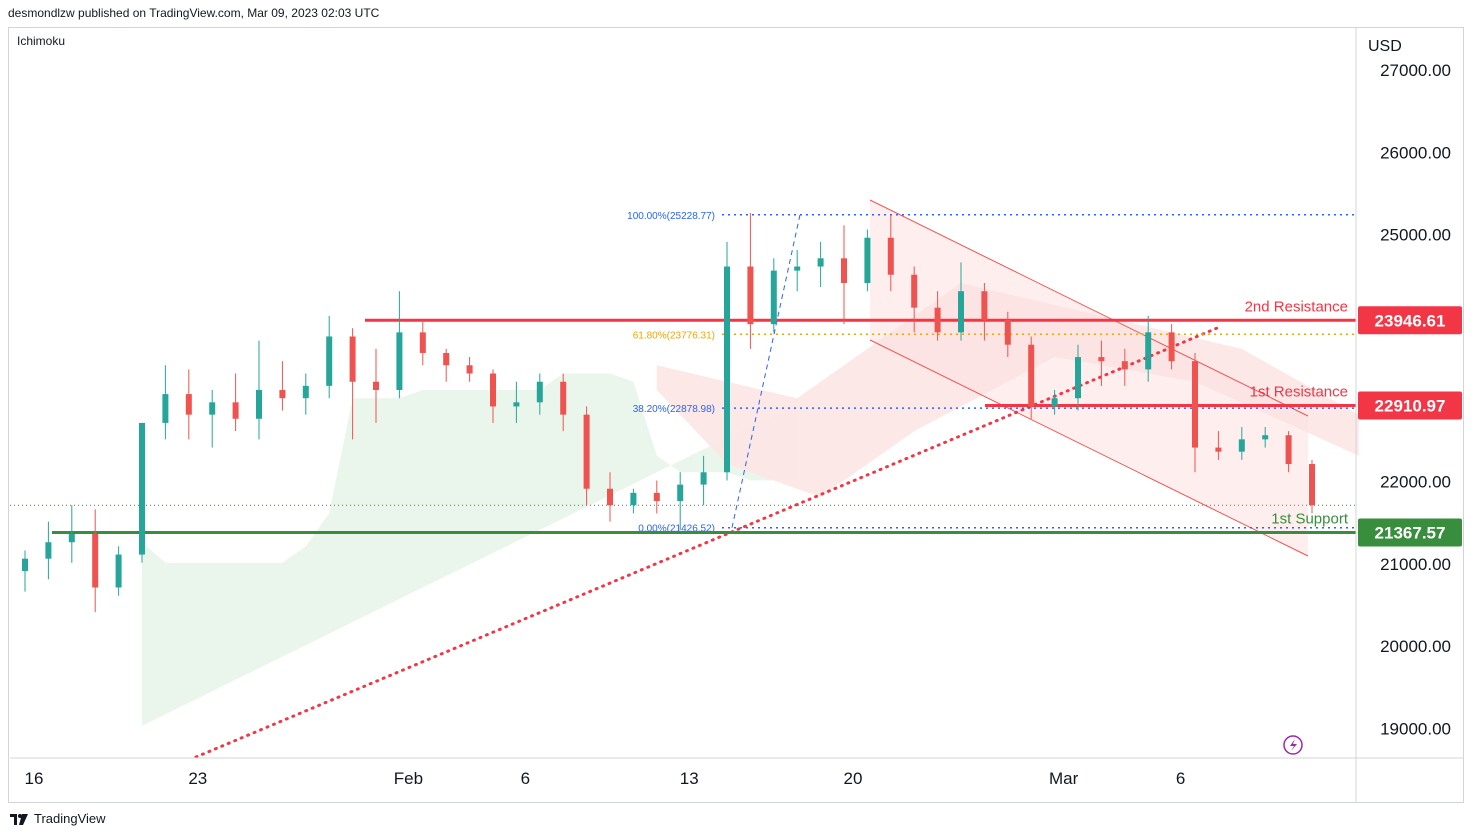 This screenshot has width=1475, height=837. I want to click on footer: TradingView, so click(58, 818).